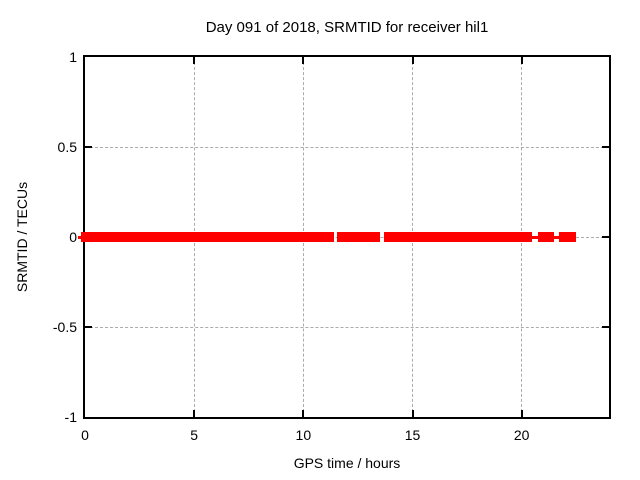  What do you see at coordinates (85, 435) in the screenshot?
I see `x-tick-label: 0` at bounding box center [85, 435].